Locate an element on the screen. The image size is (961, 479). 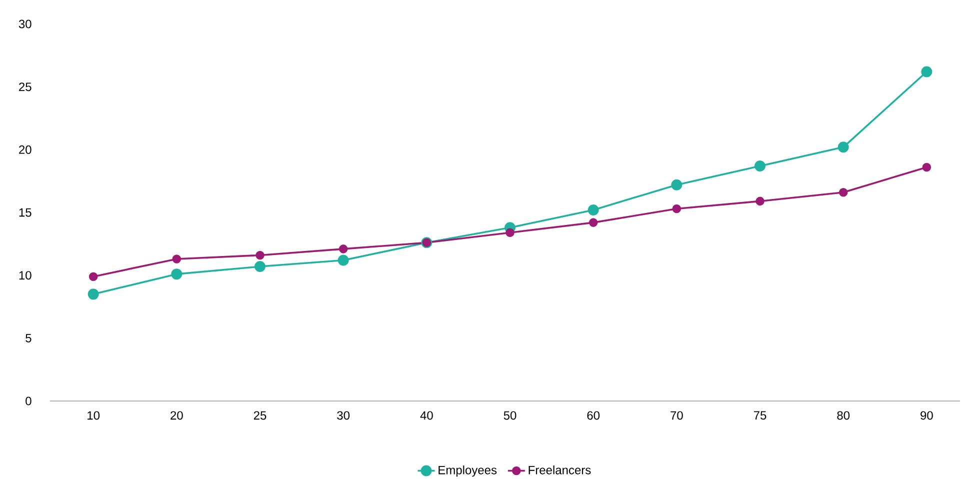
x-tick-label: 80 is located at coordinates (843, 415).